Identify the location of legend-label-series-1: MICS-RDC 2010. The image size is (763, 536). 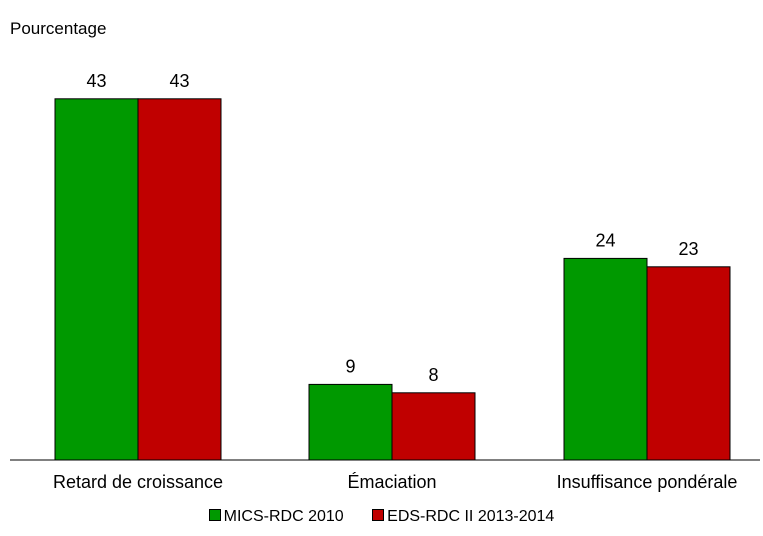
(283, 516).